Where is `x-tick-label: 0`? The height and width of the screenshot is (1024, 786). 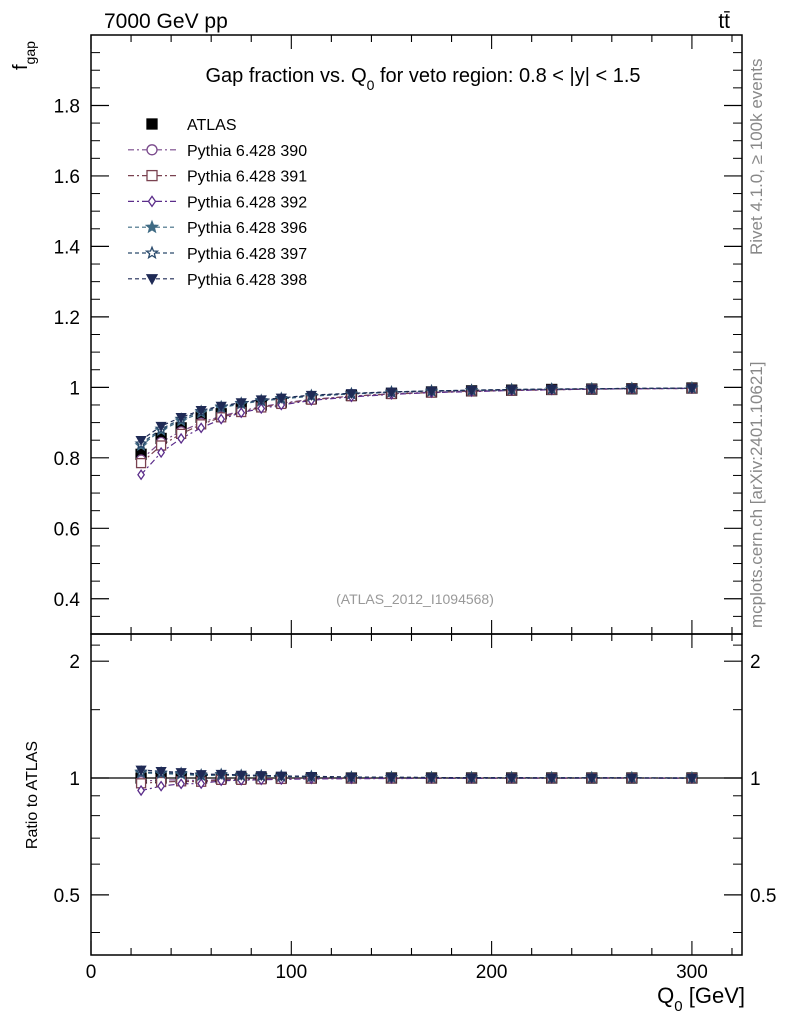
x-tick-label: 0 is located at coordinates (91, 972).